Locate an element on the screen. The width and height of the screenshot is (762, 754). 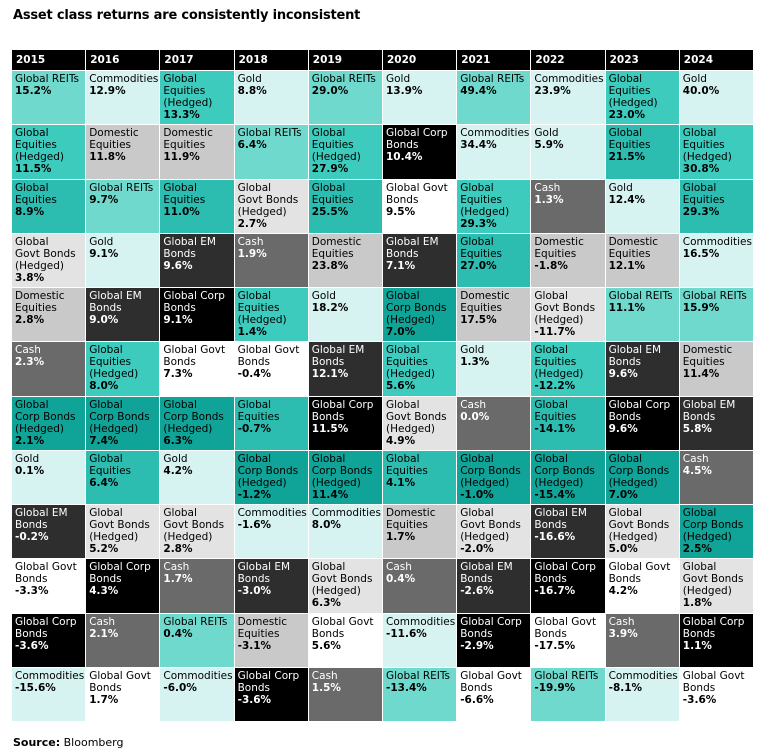
return-cell: Global Govt Bonds 1.7% is located at coordinates (123, 694).